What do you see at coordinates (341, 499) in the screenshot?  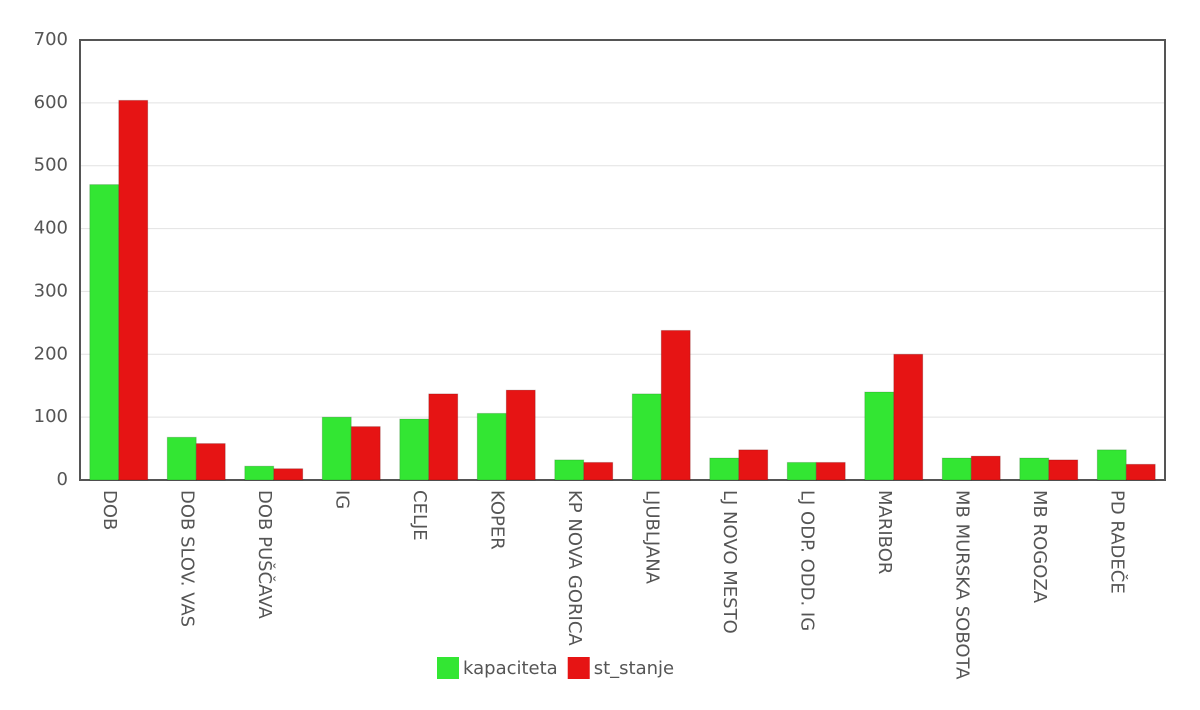 I see `x-tick-label: IG` at bounding box center [341, 499].